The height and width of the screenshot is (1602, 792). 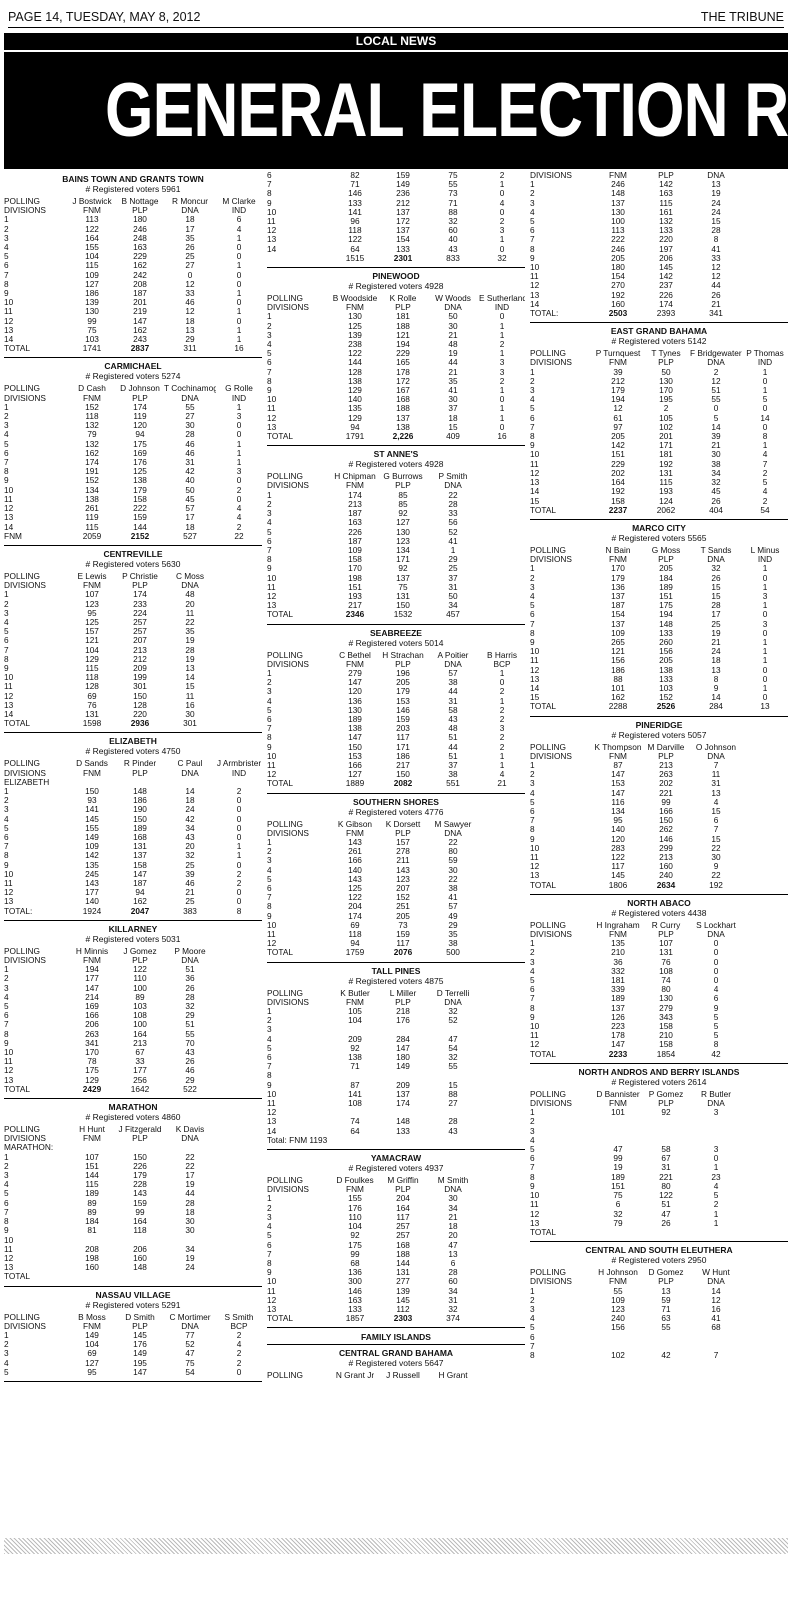 I want to click on division-row: 6 61 105 5 14, so click(x=659, y=418).